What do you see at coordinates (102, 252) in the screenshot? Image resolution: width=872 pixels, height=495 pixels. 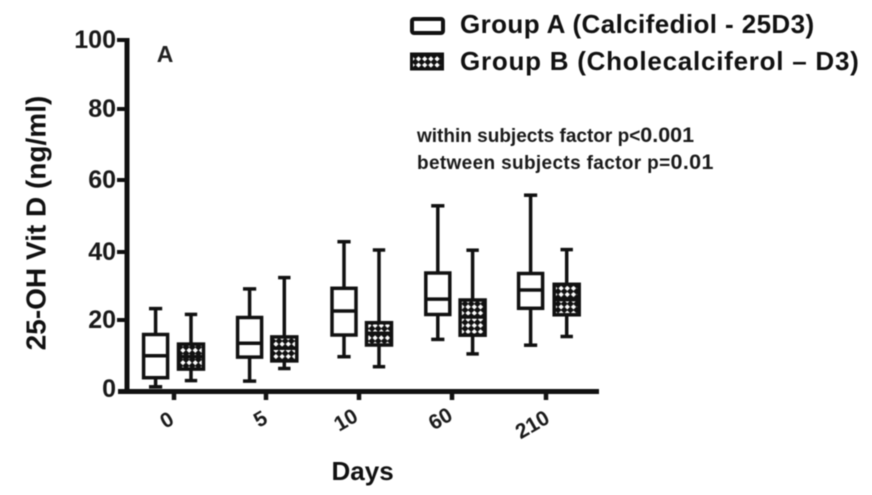 I see `svg-text: 40` at bounding box center [102, 252].